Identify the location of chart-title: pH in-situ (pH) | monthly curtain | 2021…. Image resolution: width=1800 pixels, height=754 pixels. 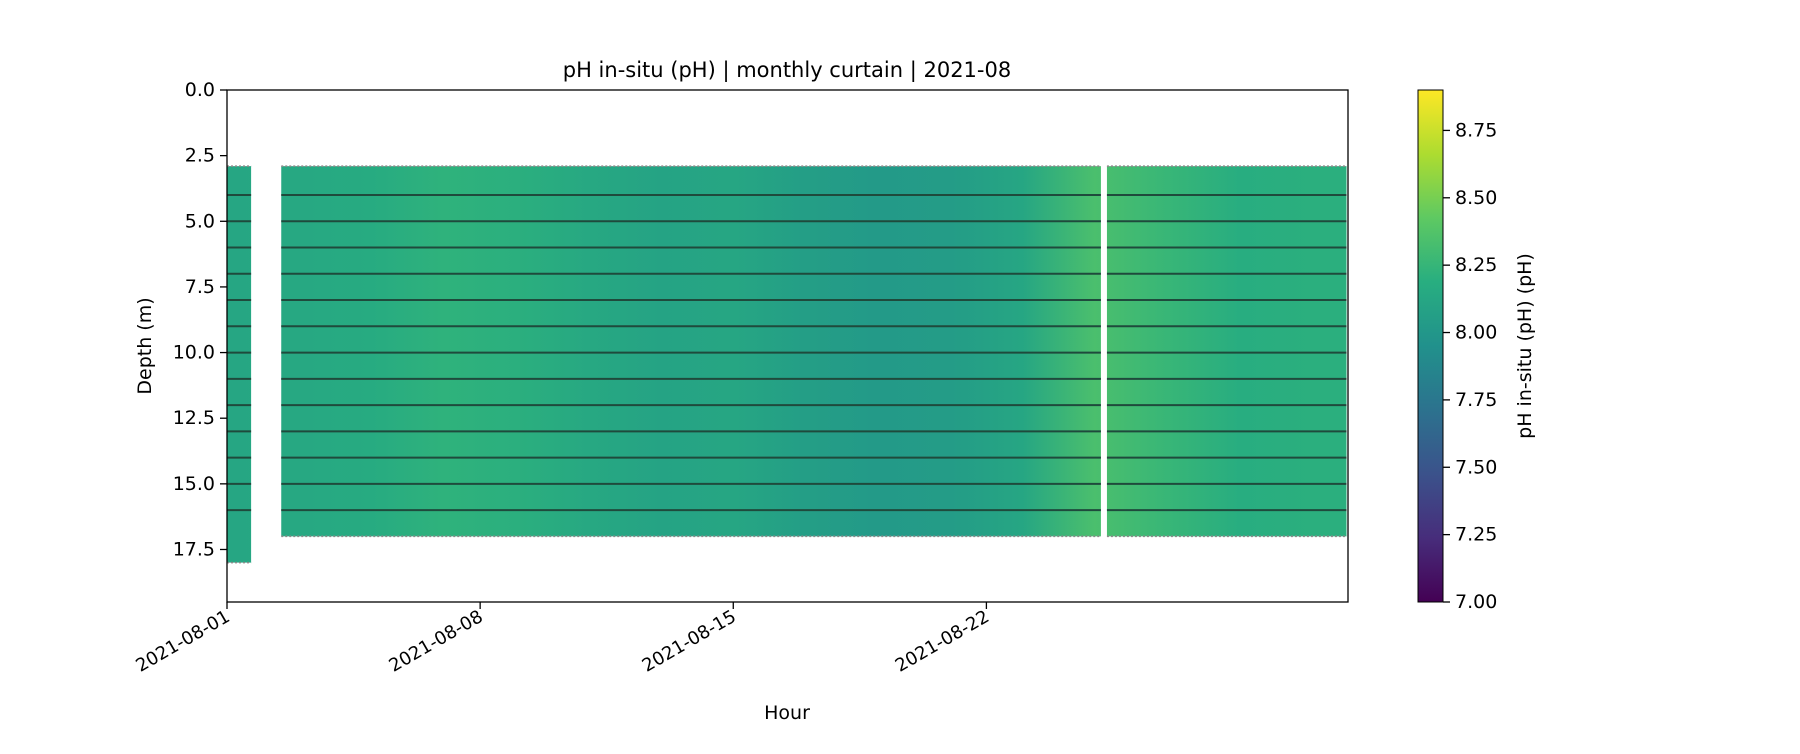
(787, 70).